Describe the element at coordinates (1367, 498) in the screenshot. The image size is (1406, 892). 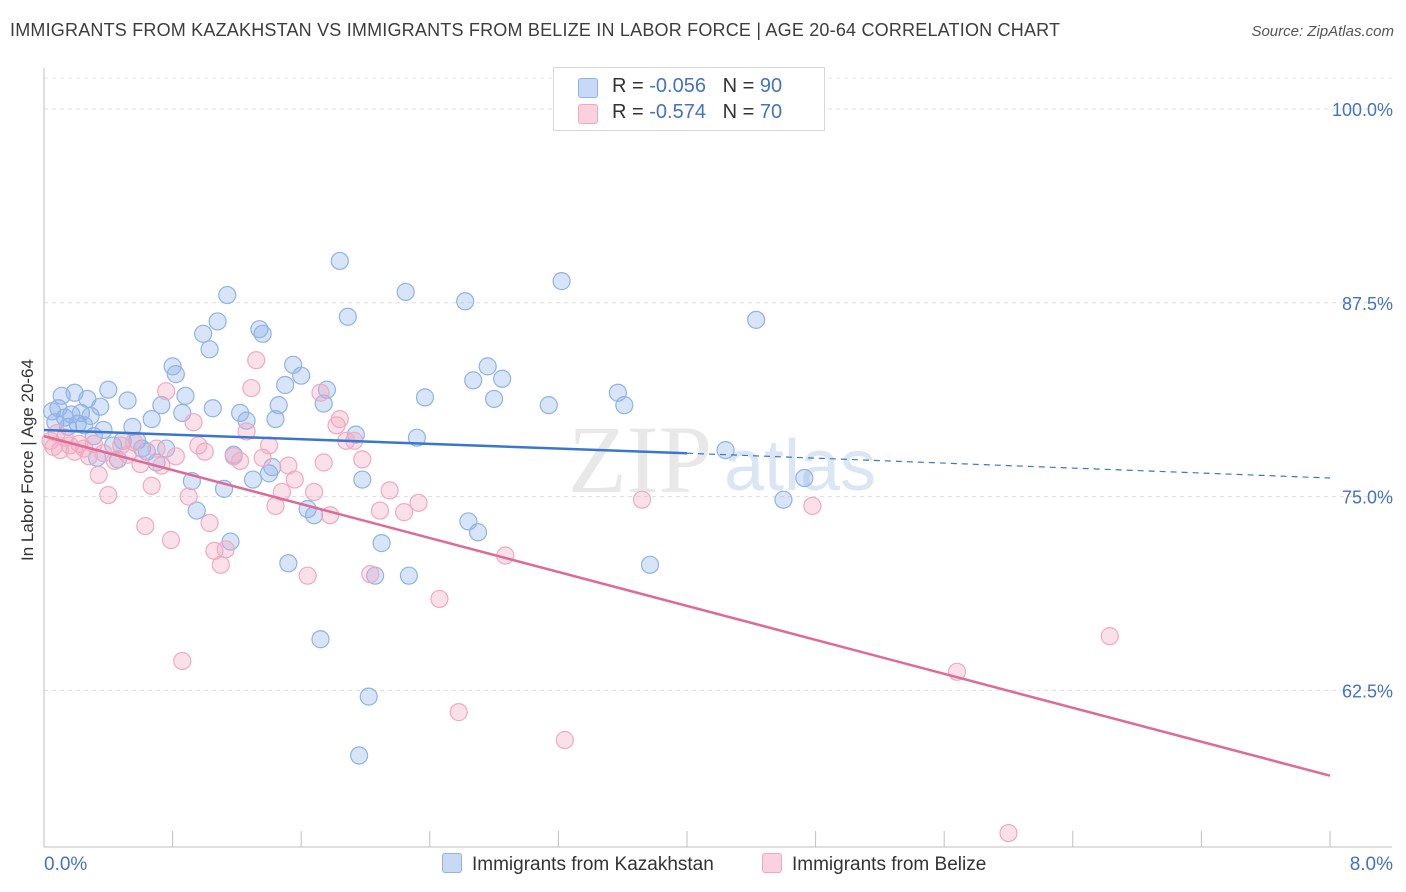
I see `y-tick-label: 75.0%` at that location.